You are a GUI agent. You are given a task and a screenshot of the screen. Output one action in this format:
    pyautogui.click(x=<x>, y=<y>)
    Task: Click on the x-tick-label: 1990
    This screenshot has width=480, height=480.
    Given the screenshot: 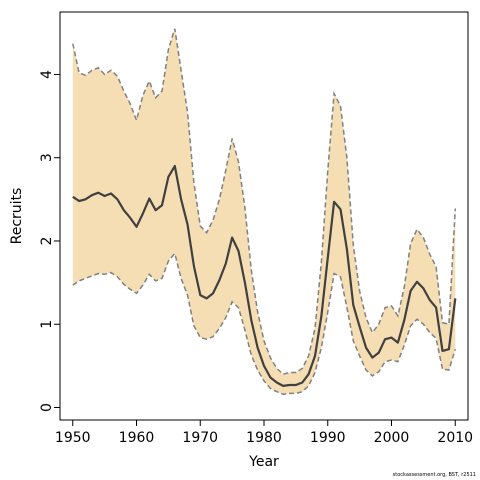 What is the action you would take?
    pyautogui.click(x=328, y=438)
    